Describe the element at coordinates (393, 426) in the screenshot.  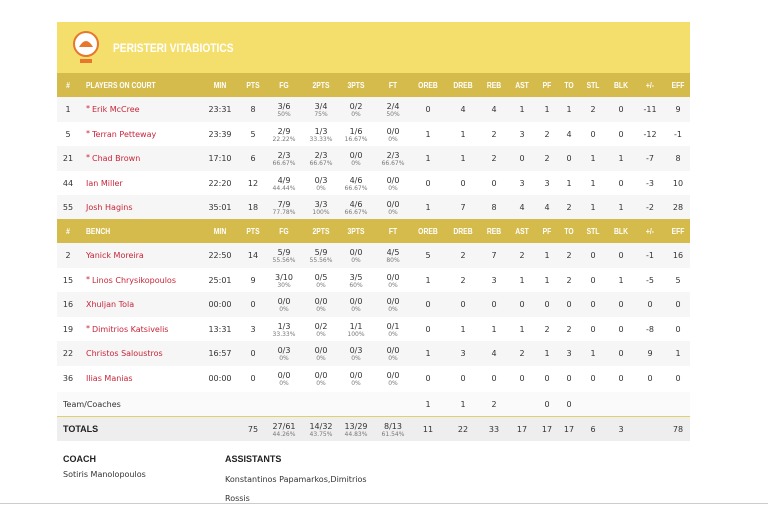
I see `shot-made: 8/13` at that location.